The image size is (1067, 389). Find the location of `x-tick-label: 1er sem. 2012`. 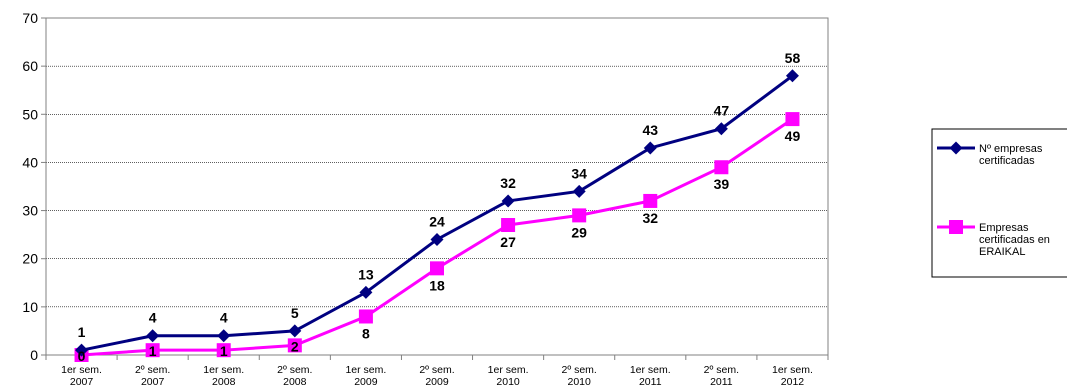

x-tick-label: 1er sem. 2012 is located at coordinates (792, 376).